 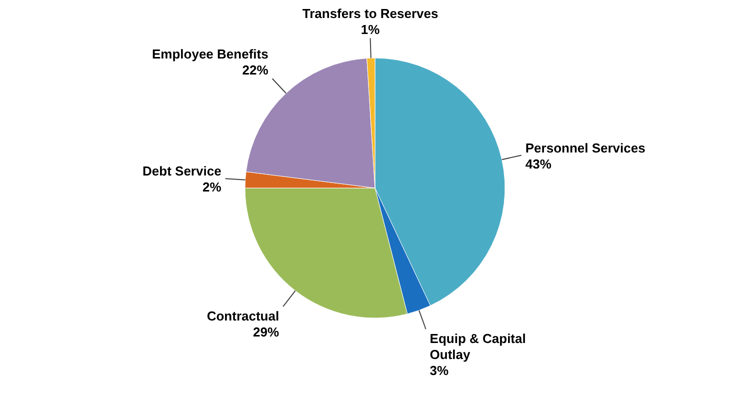 I want to click on slice-label: Personnel Services, so click(x=585, y=148).